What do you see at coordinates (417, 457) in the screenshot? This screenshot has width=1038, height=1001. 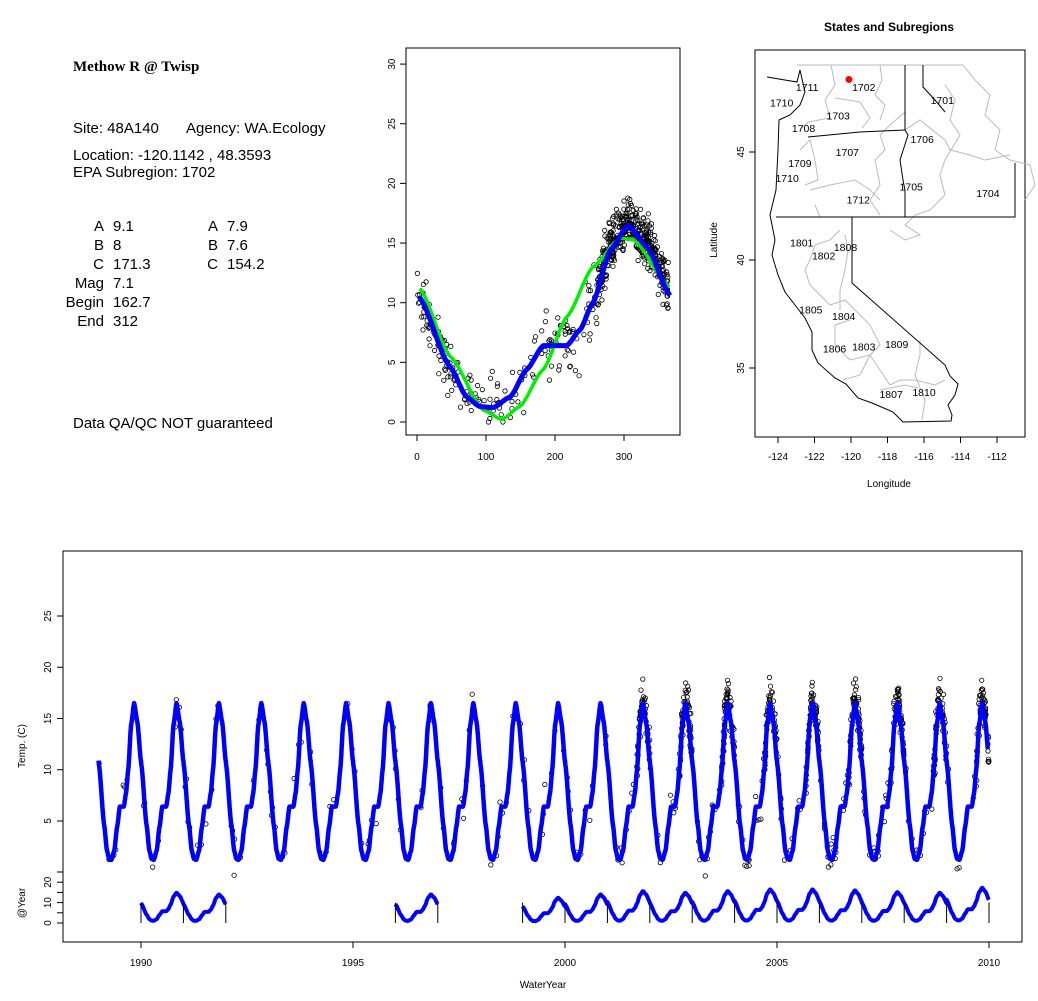 I see `x-tick-label: 0` at bounding box center [417, 457].